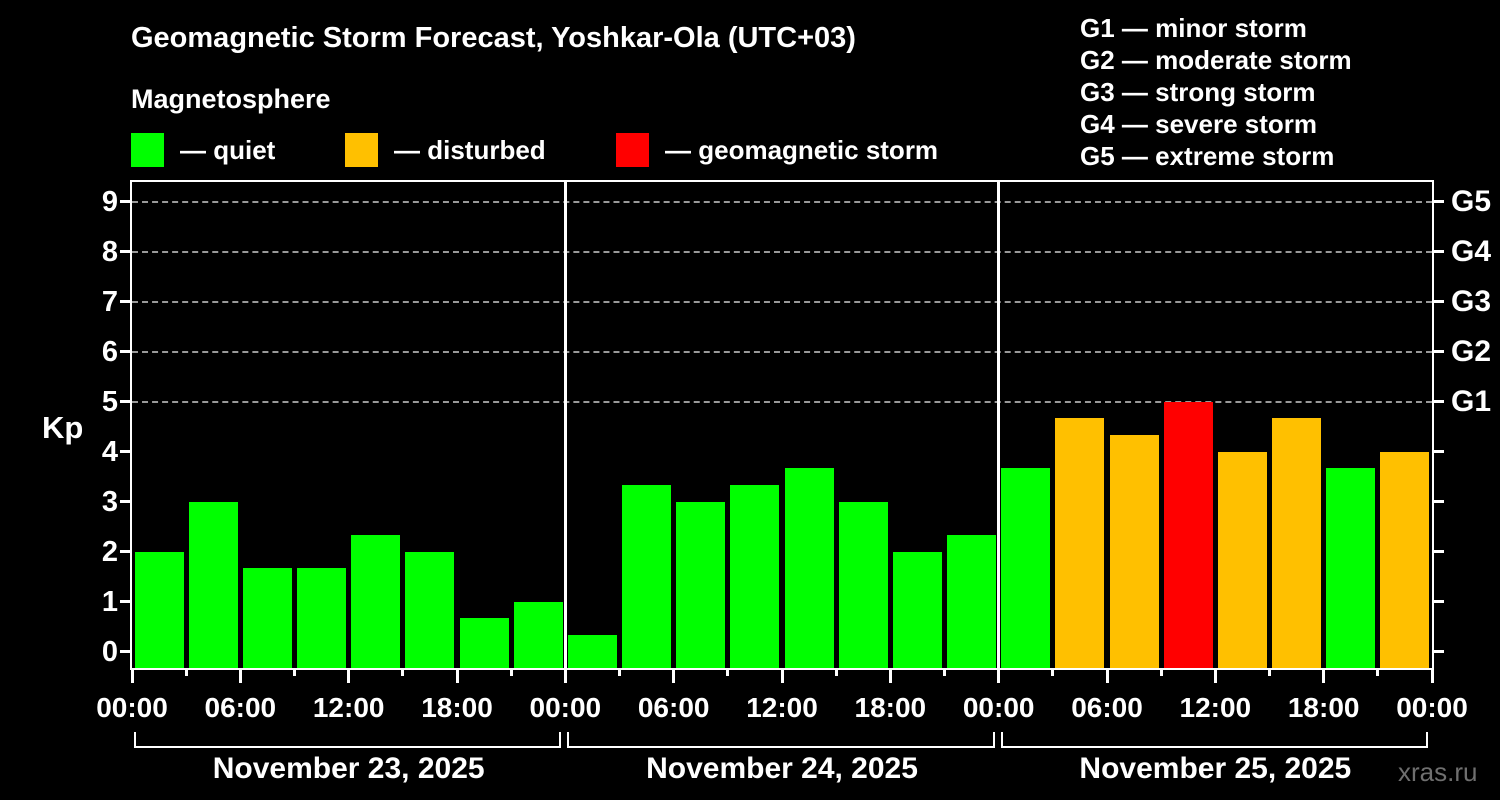 The width and height of the screenshot is (1500, 800). I want to click on y-axis-label: 1, so click(109, 601).